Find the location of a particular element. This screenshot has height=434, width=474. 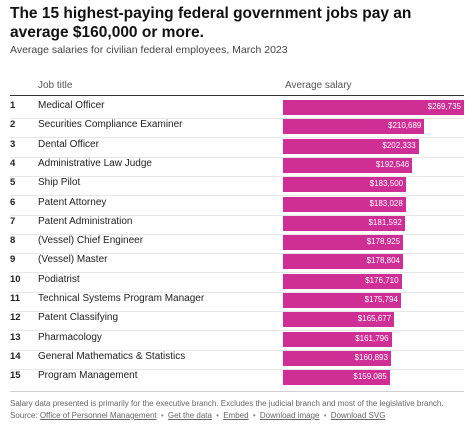

rank-label: 4 is located at coordinates (13, 163).